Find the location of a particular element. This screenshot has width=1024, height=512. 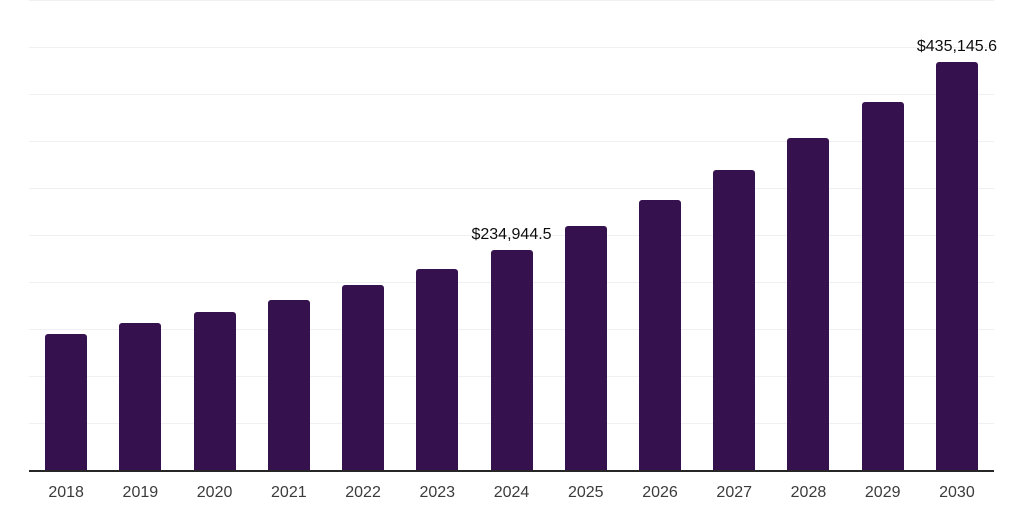

bar-2023 is located at coordinates (437, 370).